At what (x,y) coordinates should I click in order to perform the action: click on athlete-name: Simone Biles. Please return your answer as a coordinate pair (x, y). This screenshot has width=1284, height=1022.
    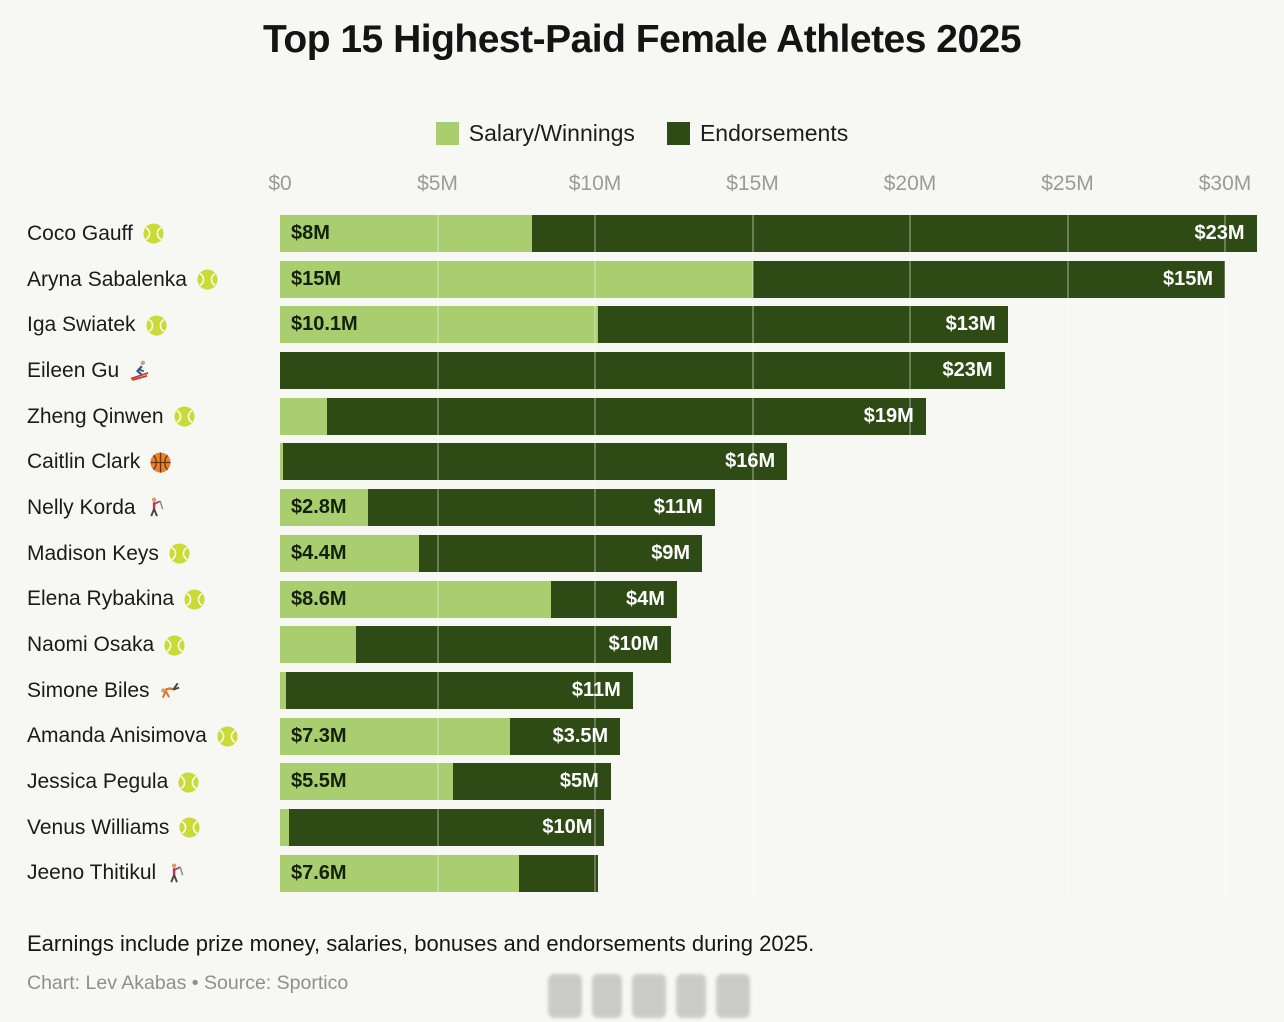
    Looking at the image, I should click on (104, 691).